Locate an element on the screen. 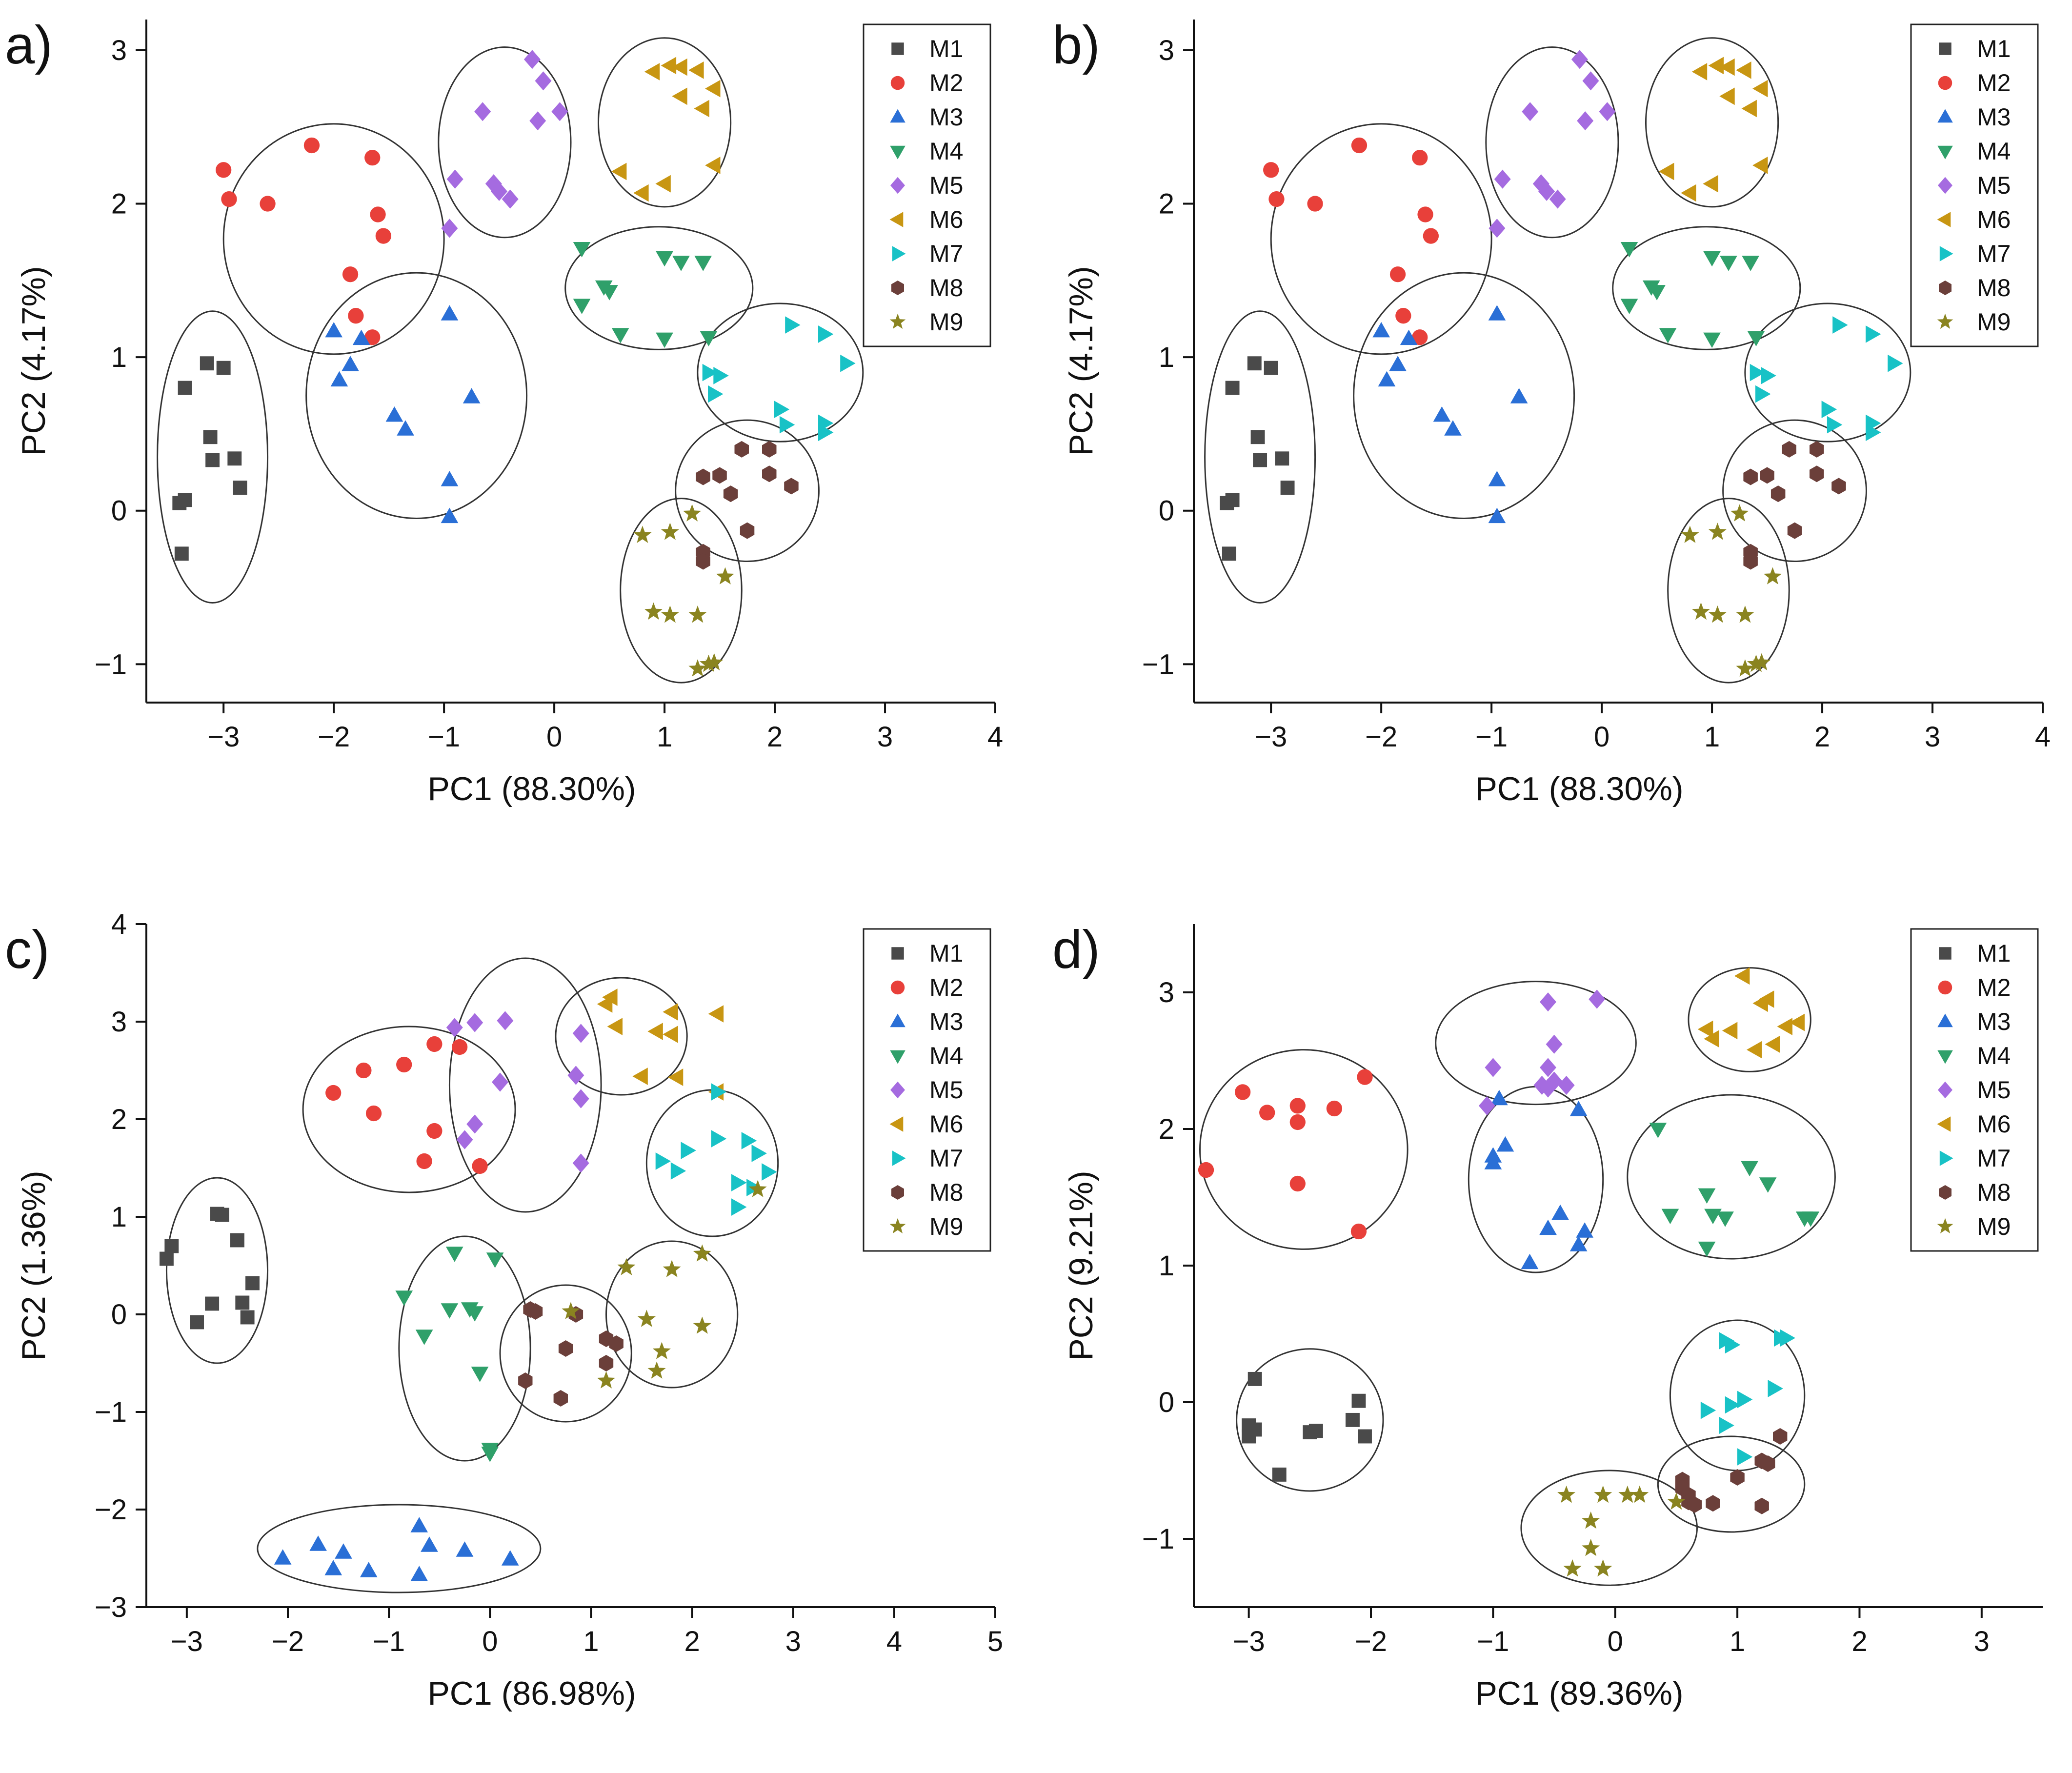  legend-marker-m3 is located at coordinates (897, 1020).